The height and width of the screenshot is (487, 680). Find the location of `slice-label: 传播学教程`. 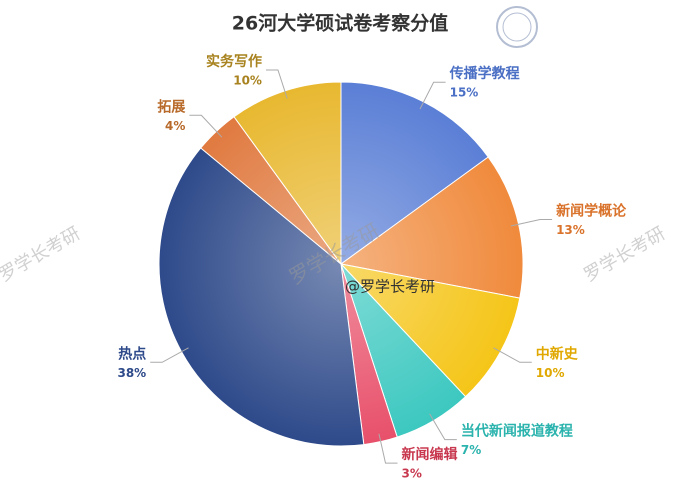

slice-label: 传播学教程 is located at coordinates (484, 73).